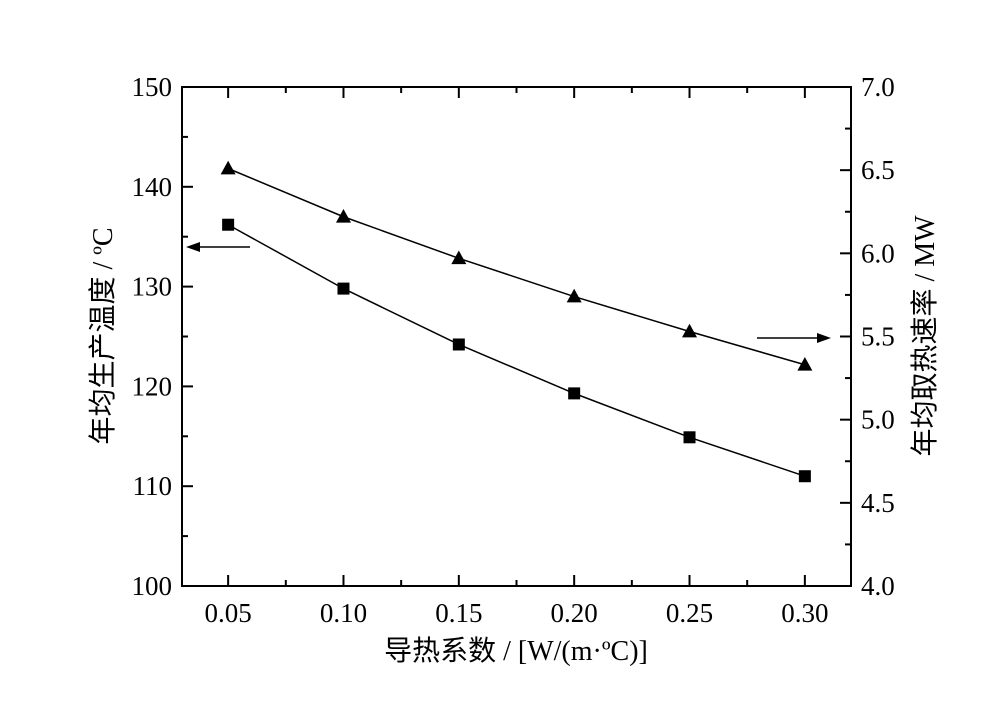 This screenshot has height=710, width=1000. Describe the element at coordinates (516, 651) in the screenshot. I see `x-axis-title: 导热系数 / [W/(m·ºC)]` at that location.